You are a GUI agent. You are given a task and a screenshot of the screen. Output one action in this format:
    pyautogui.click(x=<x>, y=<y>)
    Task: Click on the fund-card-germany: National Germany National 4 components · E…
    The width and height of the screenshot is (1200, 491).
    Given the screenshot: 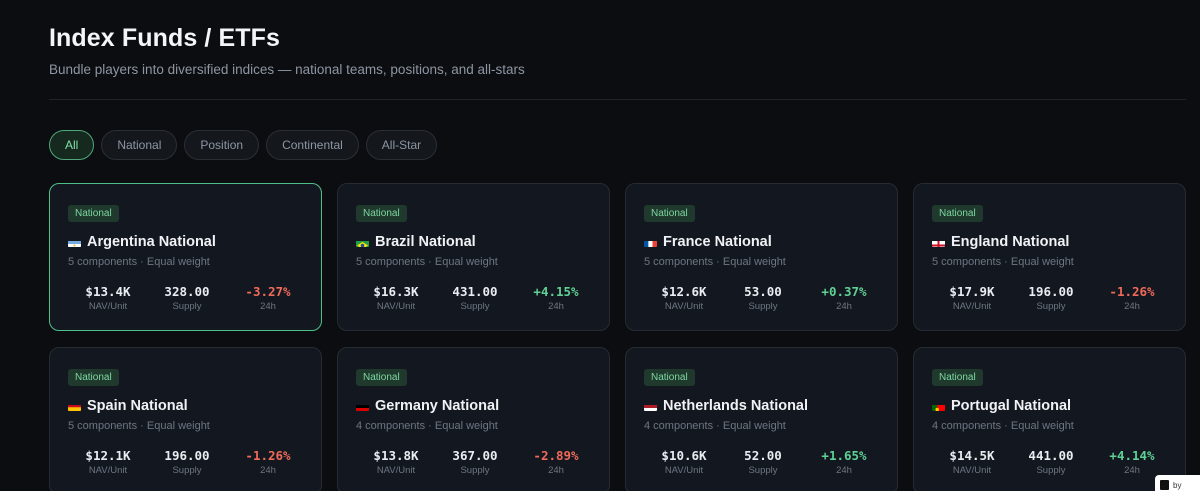 What is the action you would take?
    pyautogui.click(x=473, y=419)
    